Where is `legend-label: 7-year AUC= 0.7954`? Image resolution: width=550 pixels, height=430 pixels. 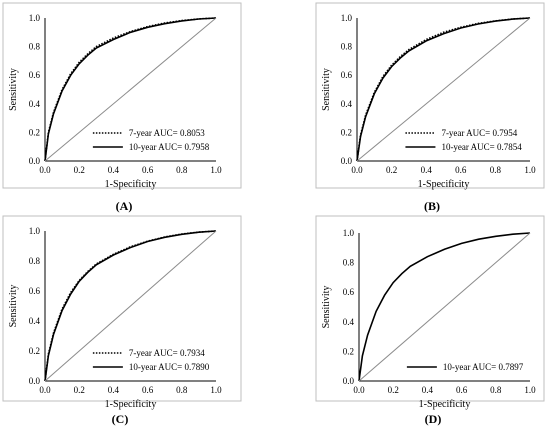 legend-label: 7-year AUC= 0.7954 is located at coordinates (479, 133).